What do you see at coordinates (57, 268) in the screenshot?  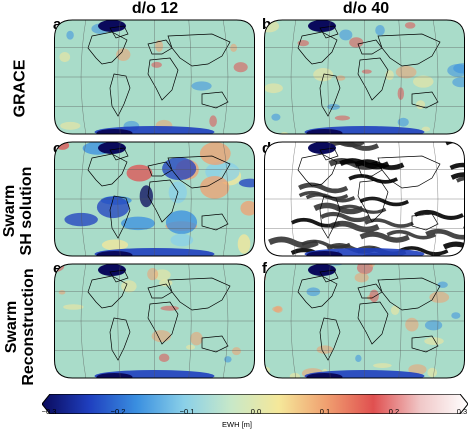 I see `panel-label-e: e` at bounding box center [57, 268].